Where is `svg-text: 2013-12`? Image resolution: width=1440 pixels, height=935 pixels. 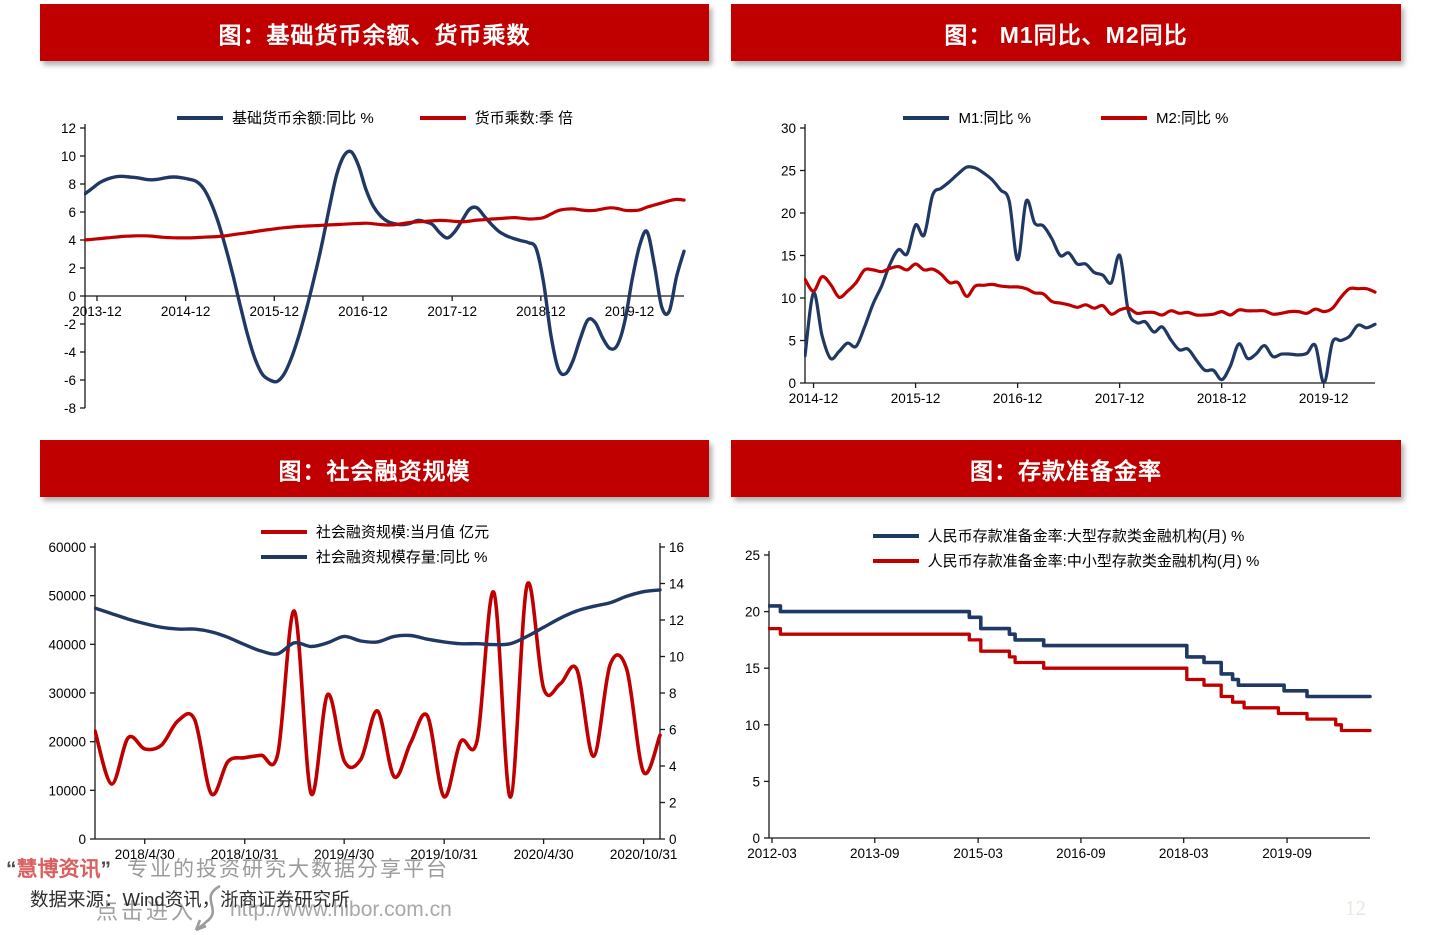
svg-text: 2013-12 is located at coordinates (97, 311).